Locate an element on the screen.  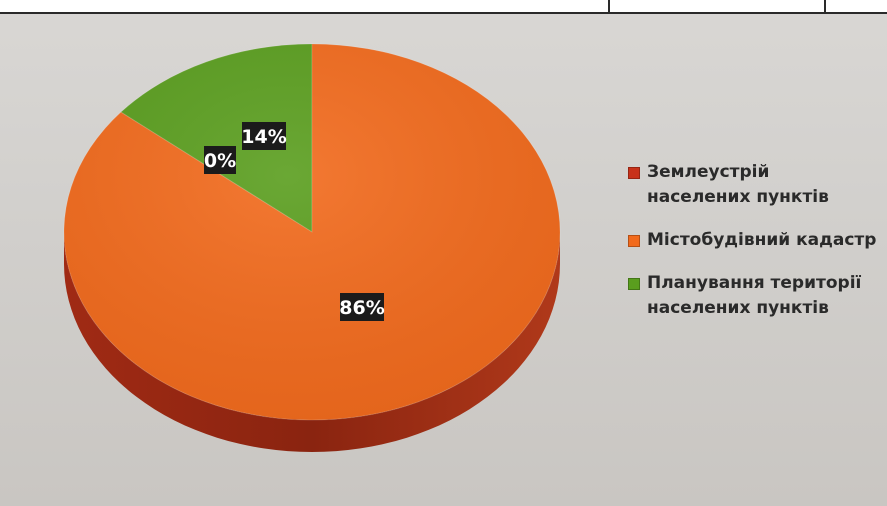
data-label-text: 86% is located at coordinates (361, 308).